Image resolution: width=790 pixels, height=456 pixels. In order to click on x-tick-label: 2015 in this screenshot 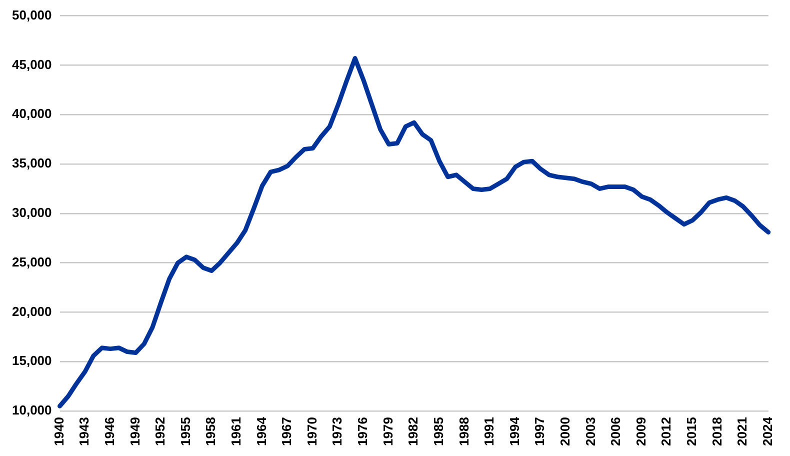, I will do `click(692, 431)`.